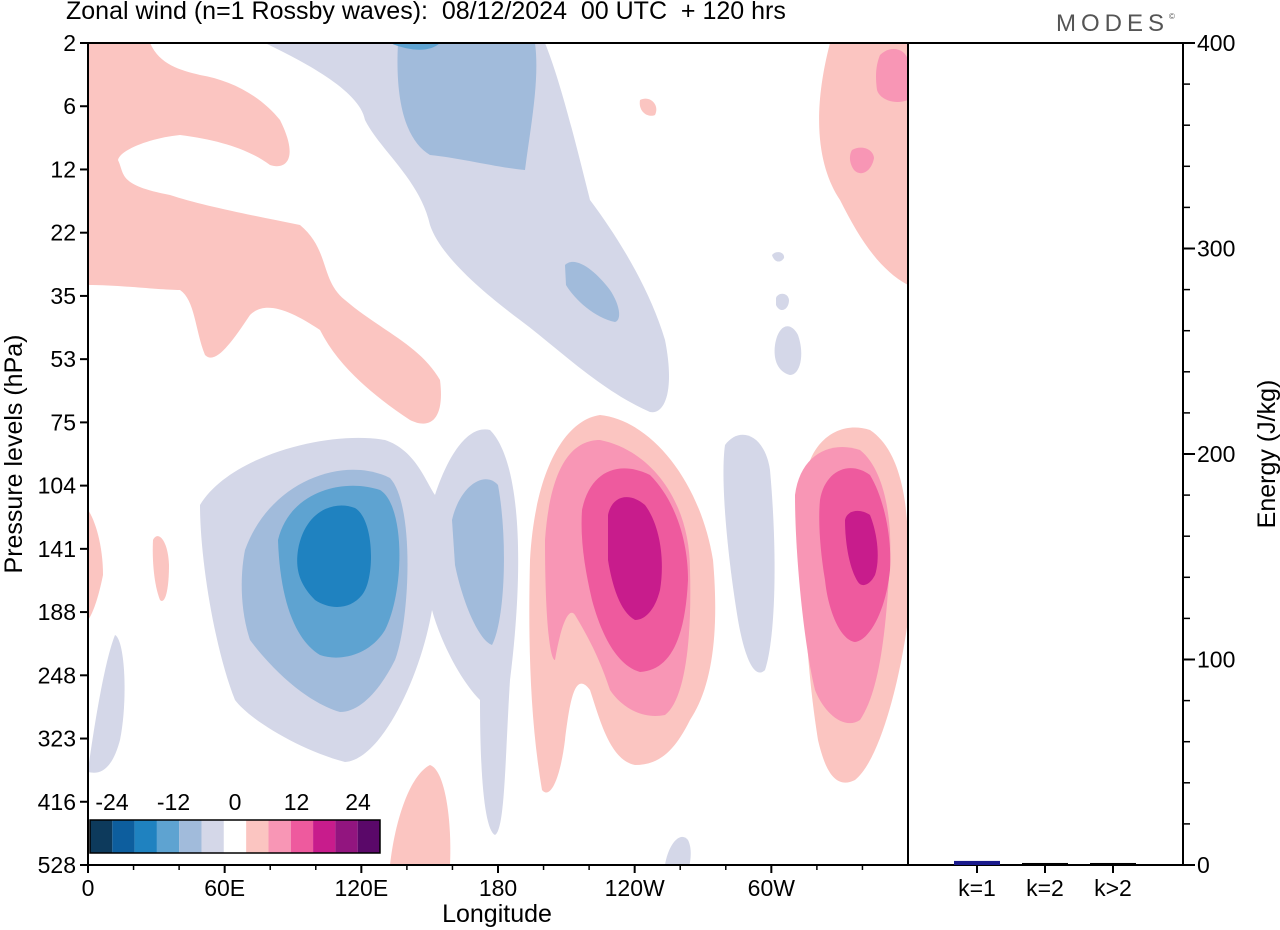  What do you see at coordinates (635, 888) in the screenshot?
I see `x-tick-label: 120W` at bounding box center [635, 888].